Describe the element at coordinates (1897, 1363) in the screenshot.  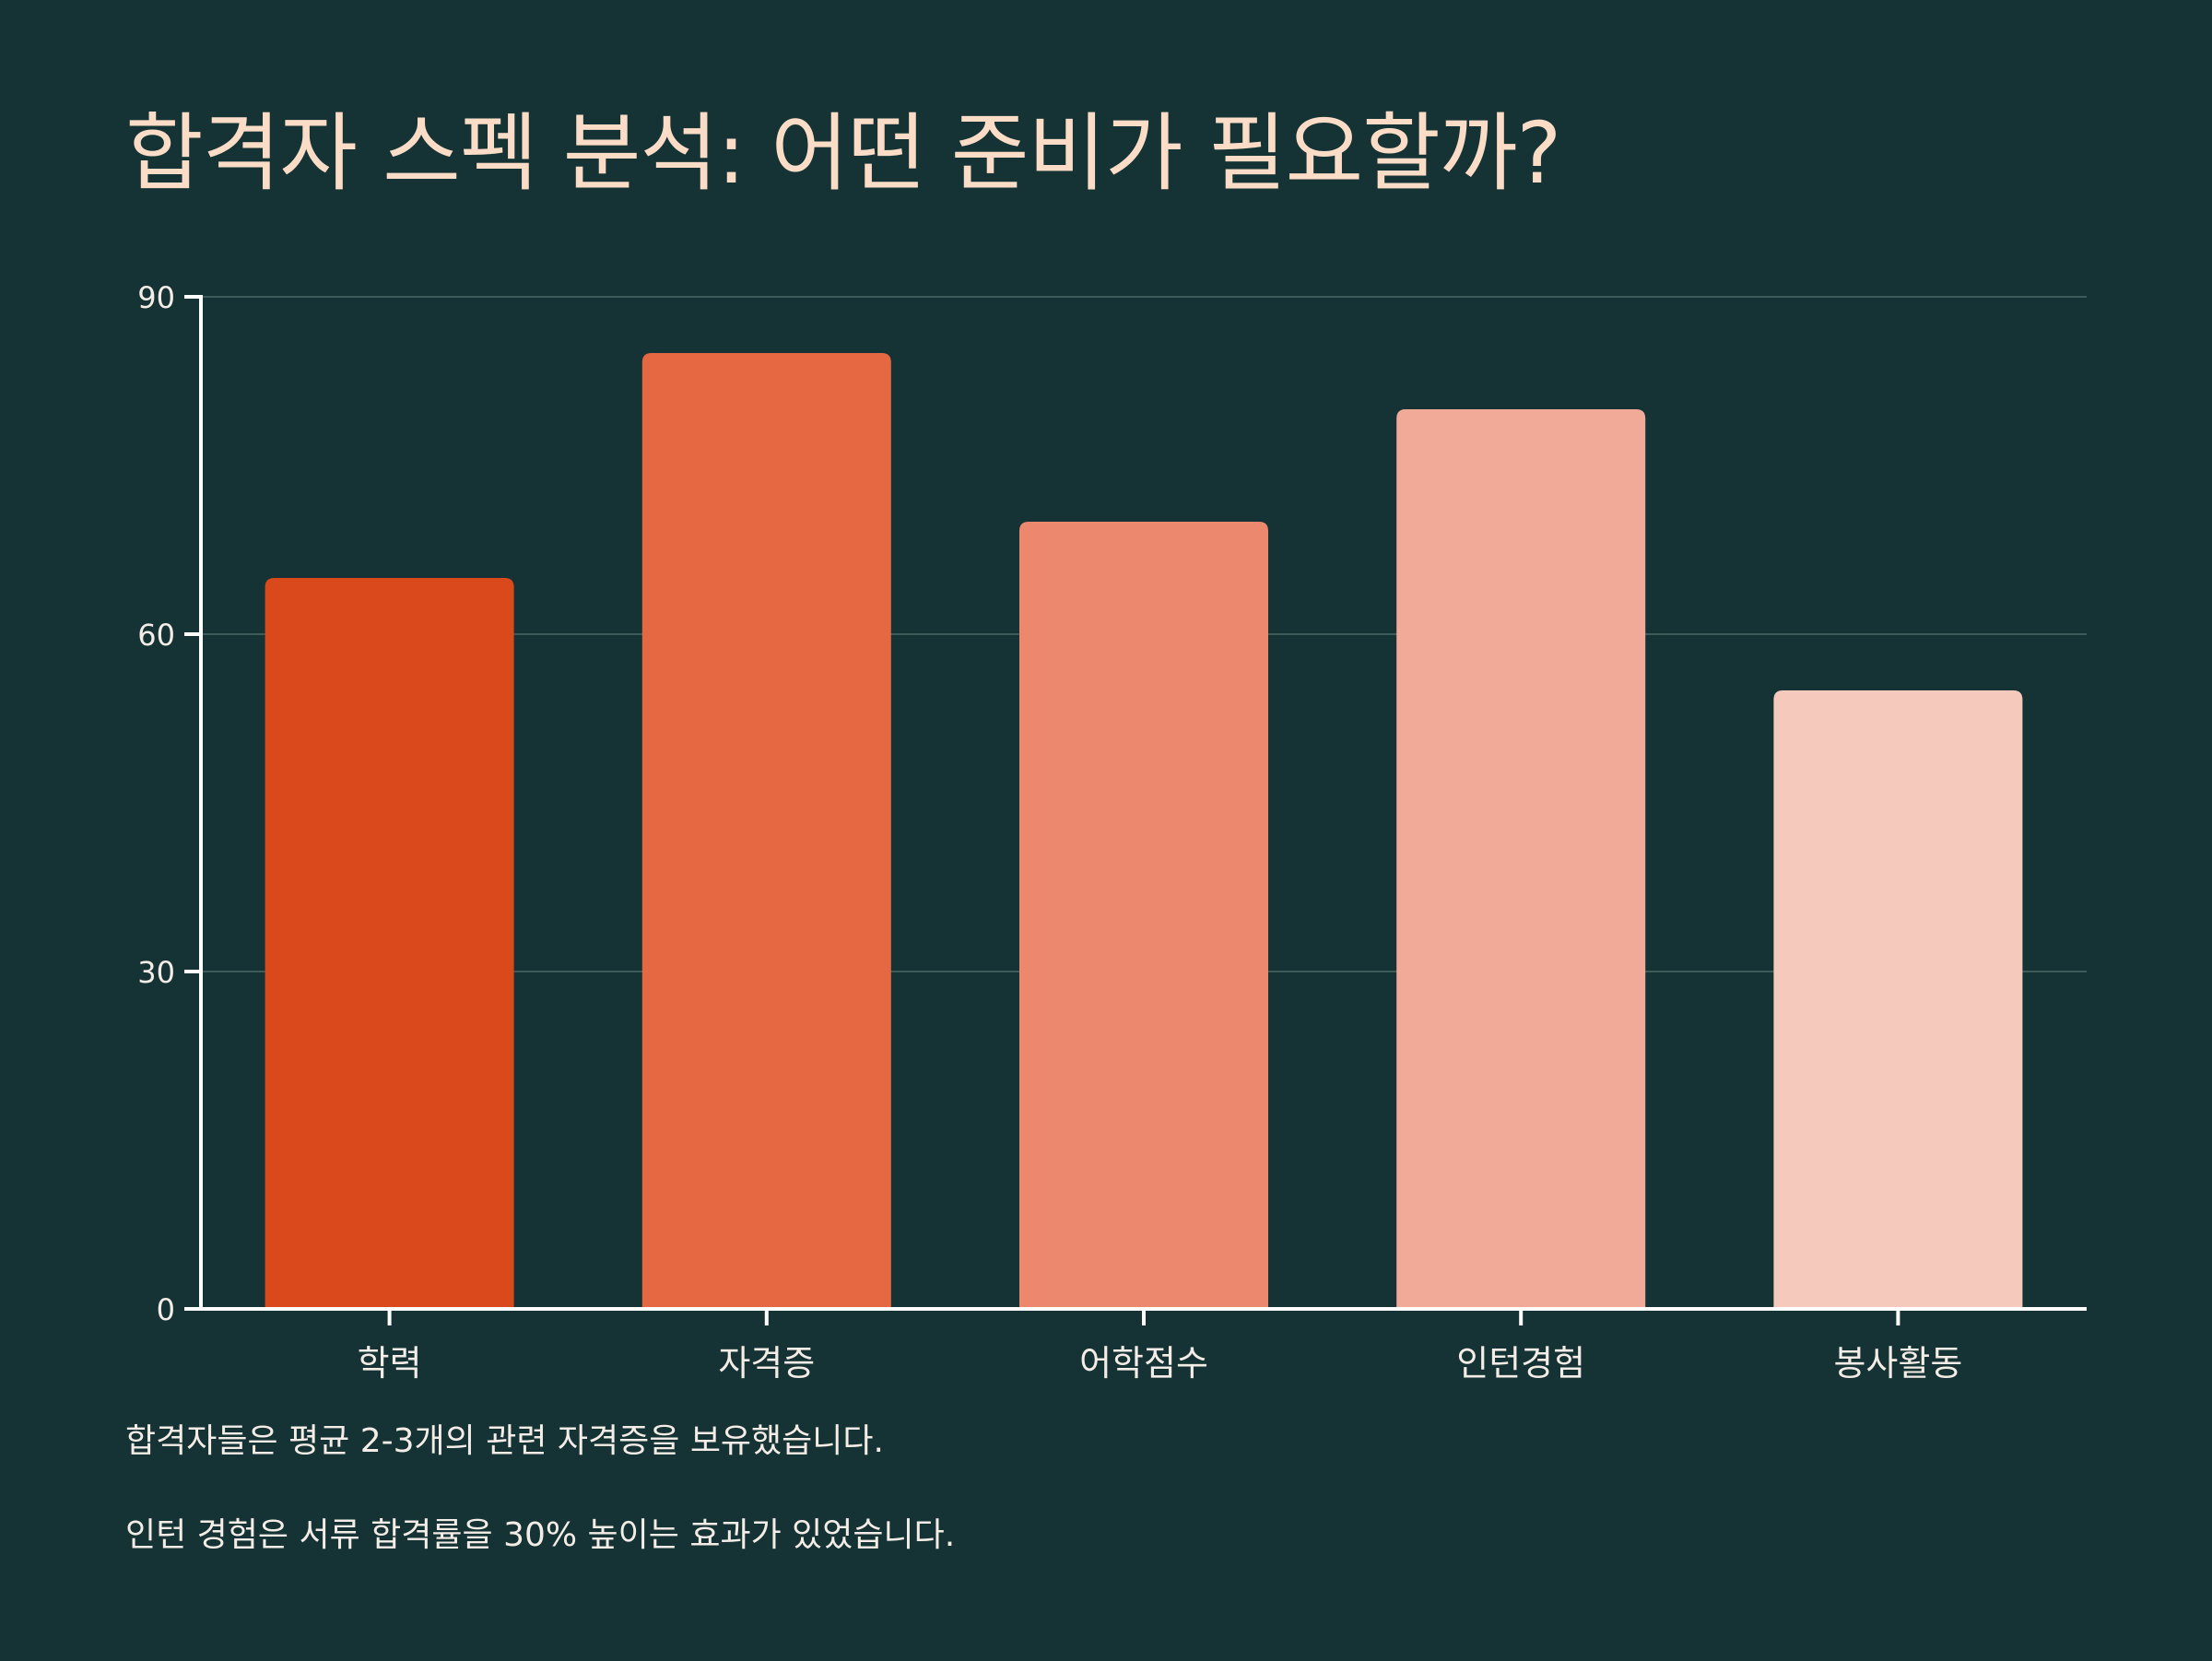
I see `x-tick-label: 봉사활동` at that location.